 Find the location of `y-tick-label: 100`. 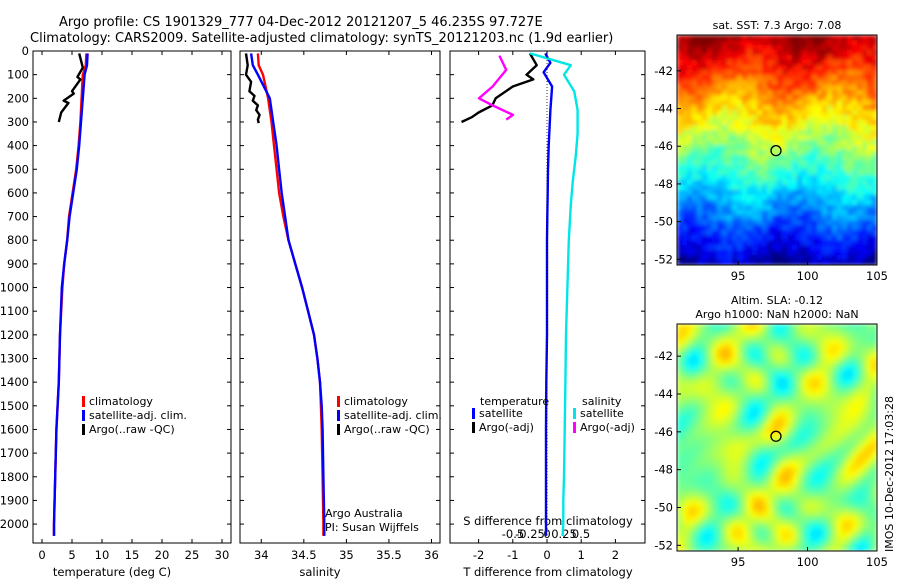

y-tick-label: 100 is located at coordinates (18, 75).